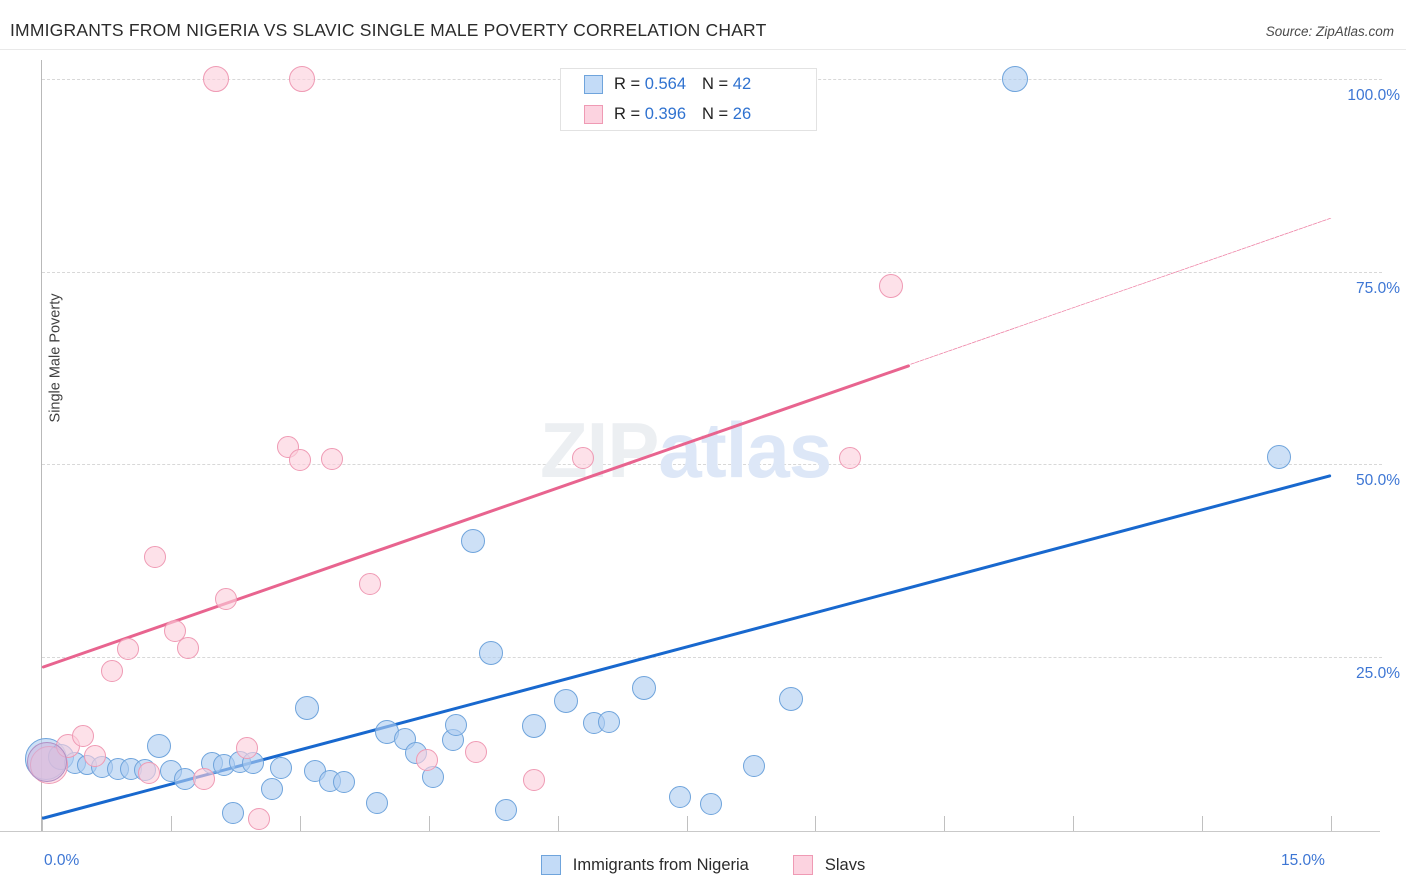 This screenshot has width=1406, height=892. What do you see at coordinates (1378, 673) in the screenshot?
I see `y-tick-label-25: 25.0%` at bounding box center [1378, 673].